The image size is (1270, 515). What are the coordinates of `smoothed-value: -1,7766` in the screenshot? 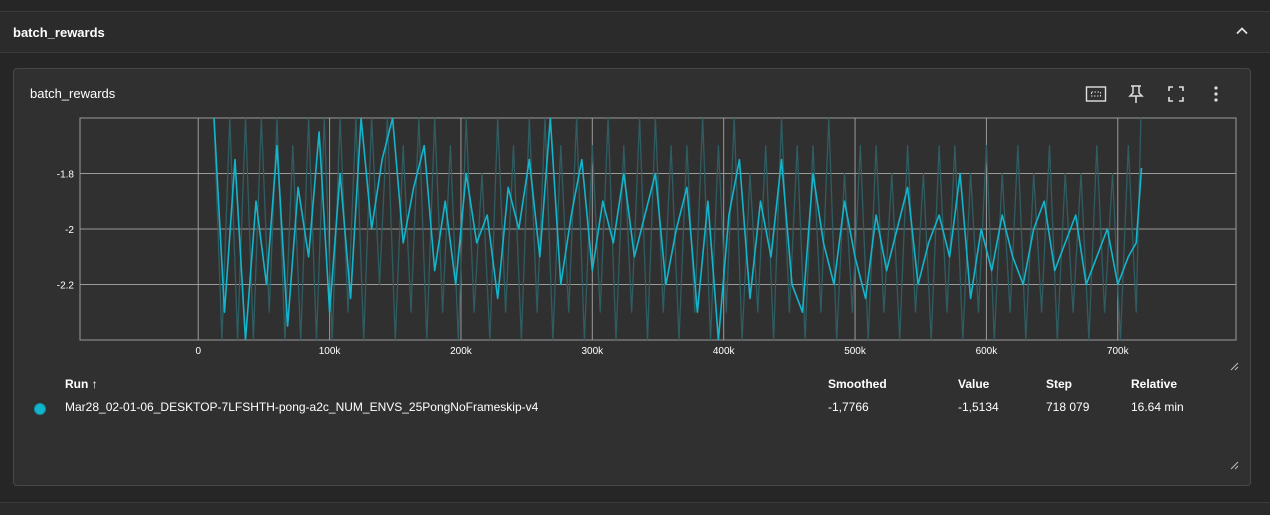 It's located at (848, 407).